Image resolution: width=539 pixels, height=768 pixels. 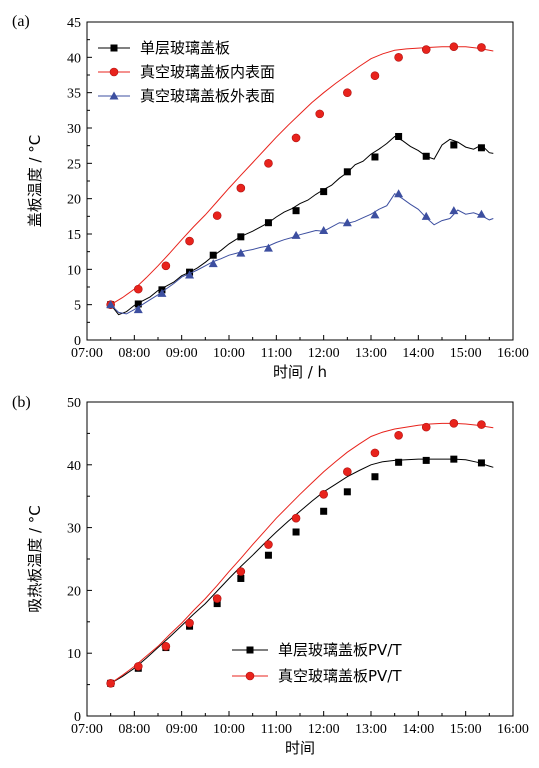 What do you see at coordinates (182, 353) in the screenshot?
I see `x-tick-label: 09:00` at bounding box center [182, 353].